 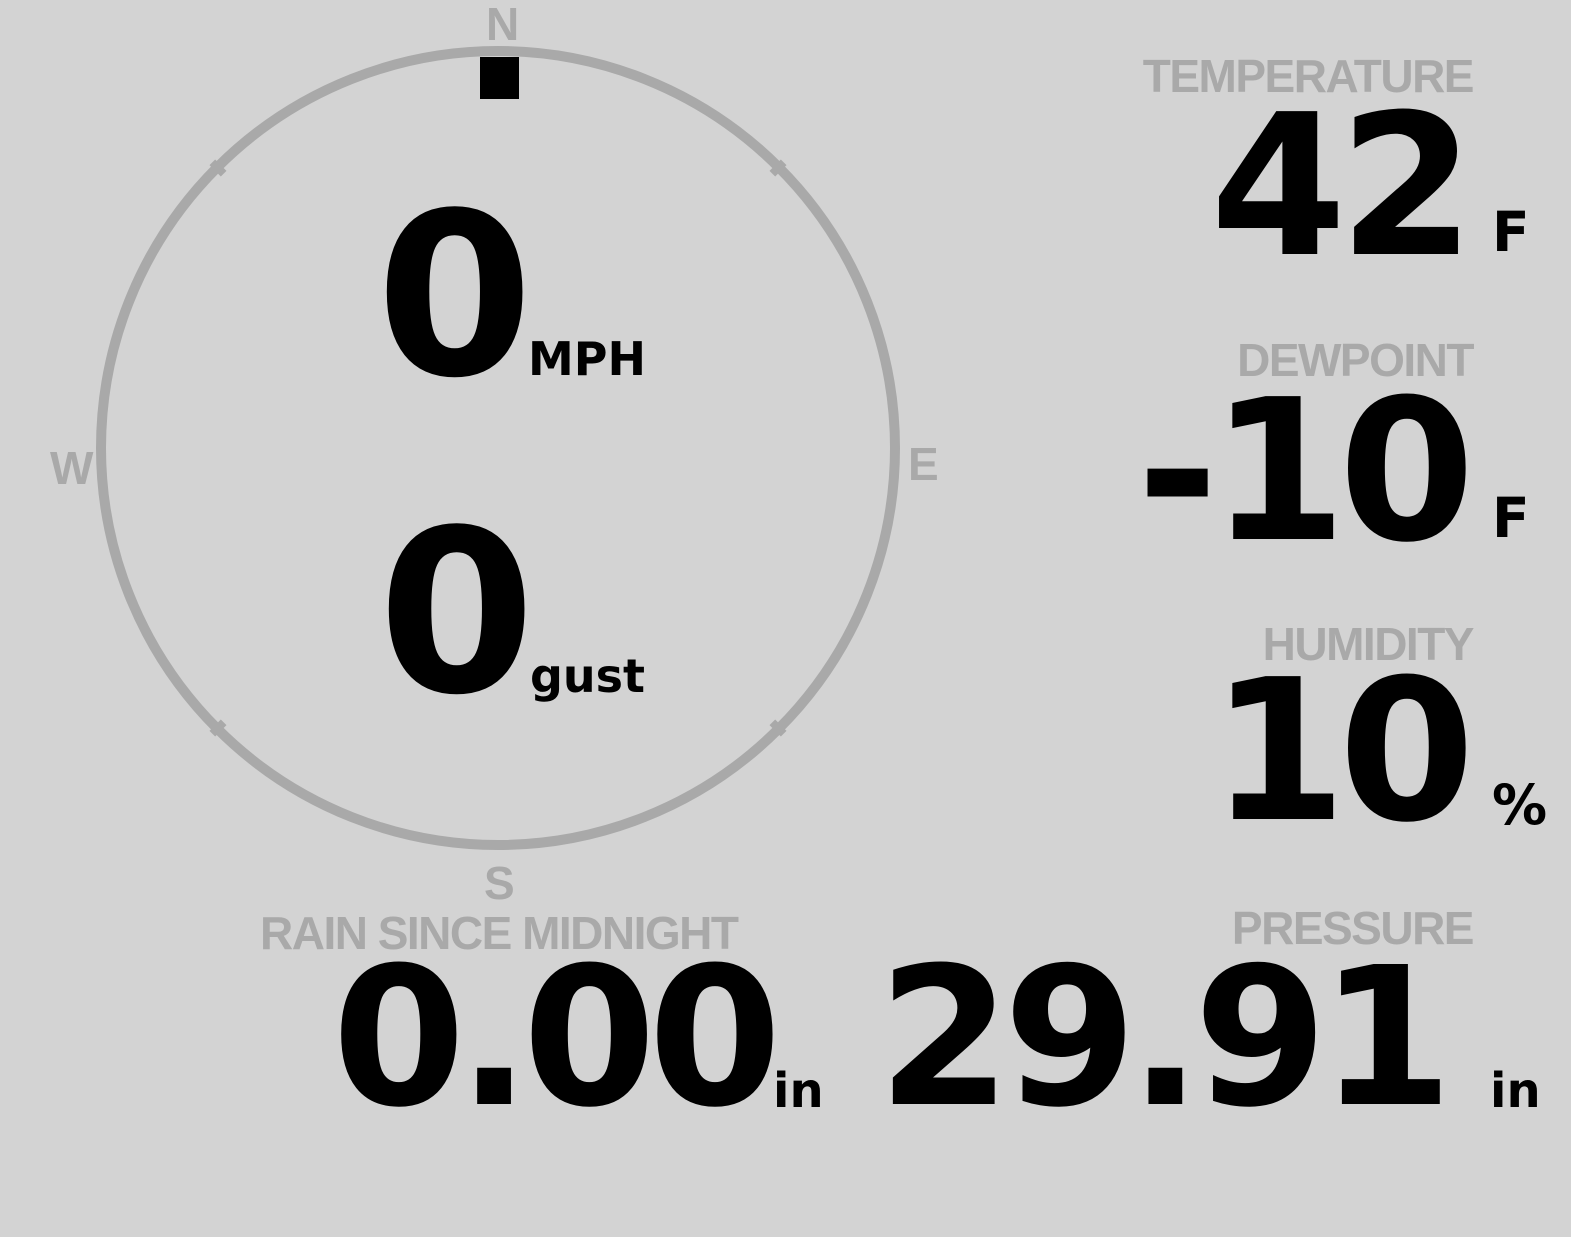 I want to click on wind-speed-unit: MPH, so click(x=587, y=359).